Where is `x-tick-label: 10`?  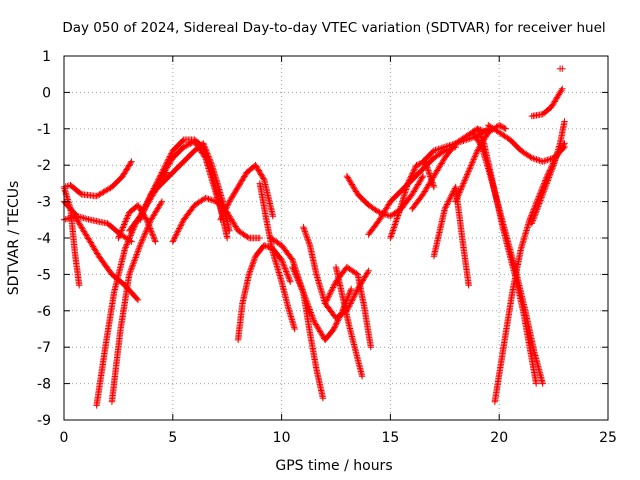
x-tick-label: 10 is located at coordinates (282, 438).